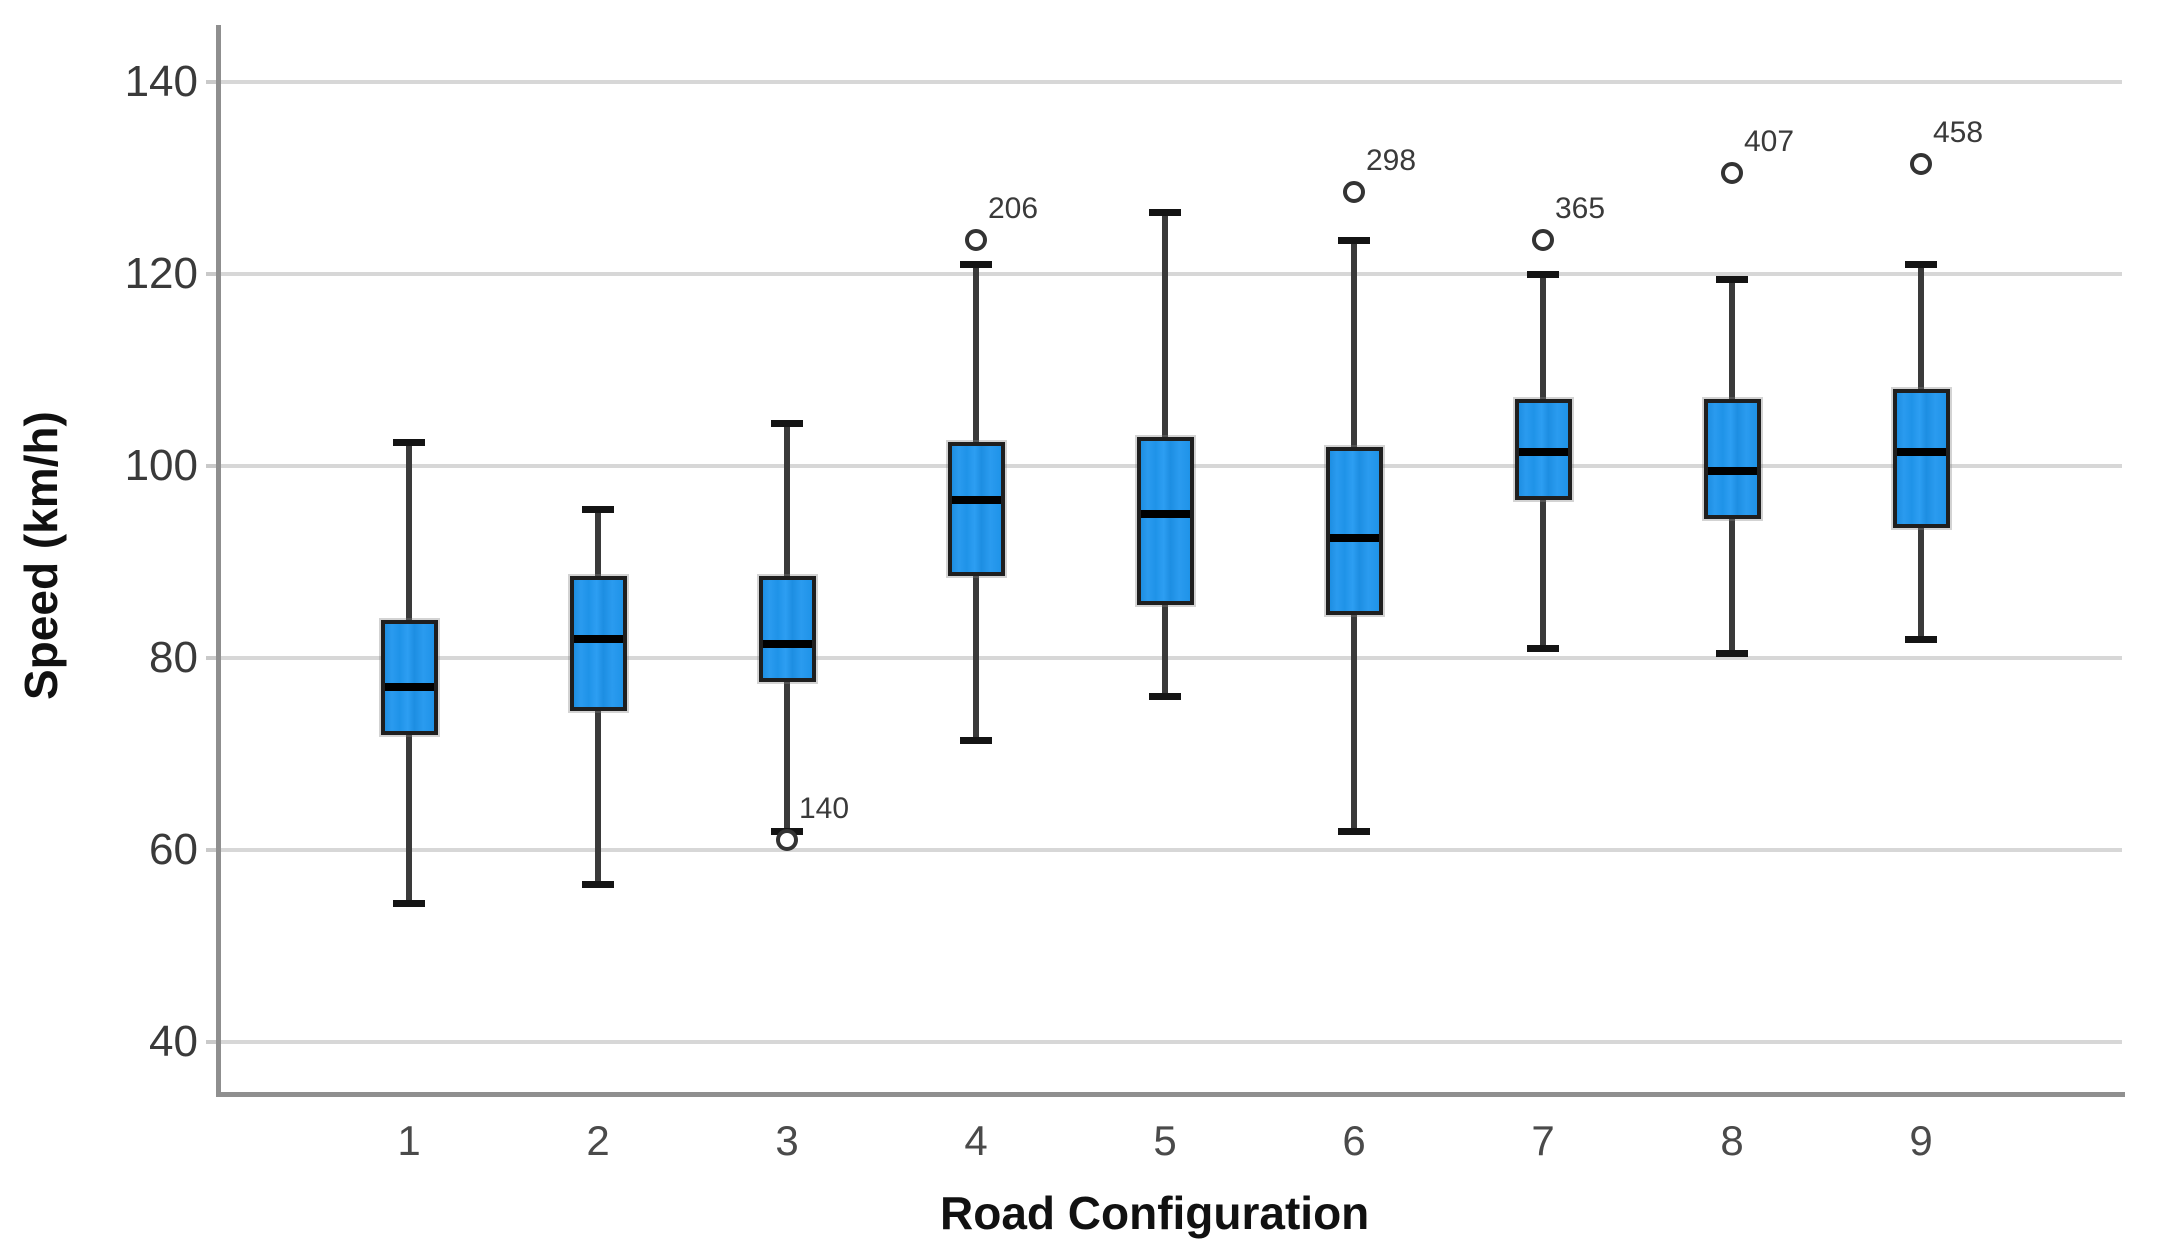 This screenshot has width=2161, height=1251. I want to click on outlier-label: 458, so click(1958, 132).